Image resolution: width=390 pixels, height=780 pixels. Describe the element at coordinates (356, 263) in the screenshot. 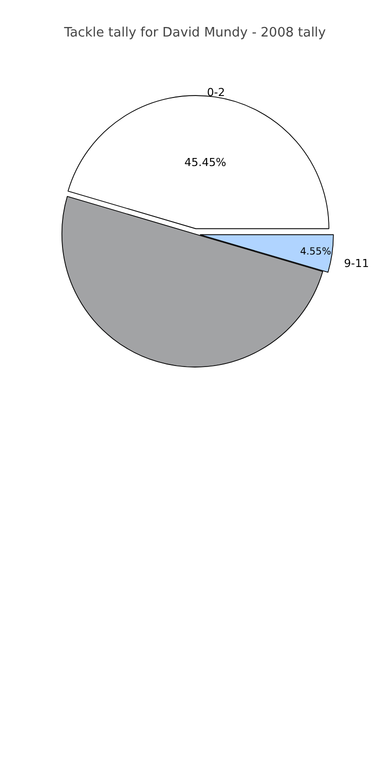

I see `slice-label: 9-11` at that location.